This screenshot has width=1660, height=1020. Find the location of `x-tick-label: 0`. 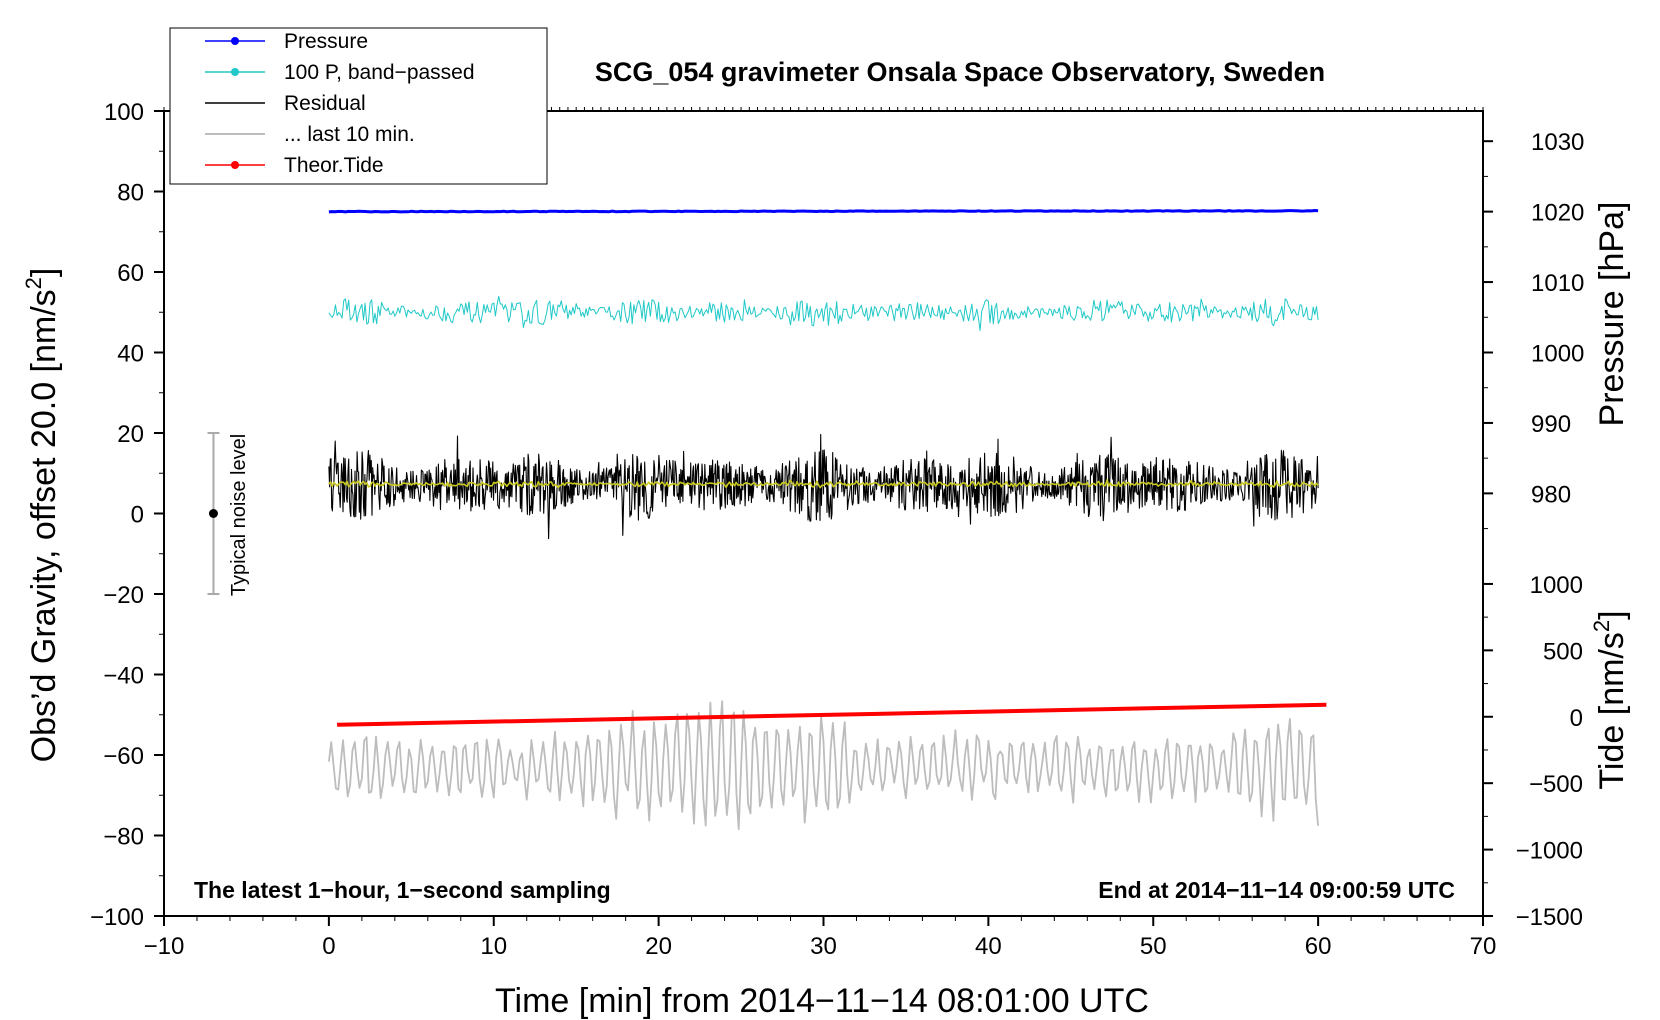

x-tick-label: 0 is located at coordinates (328, 946).